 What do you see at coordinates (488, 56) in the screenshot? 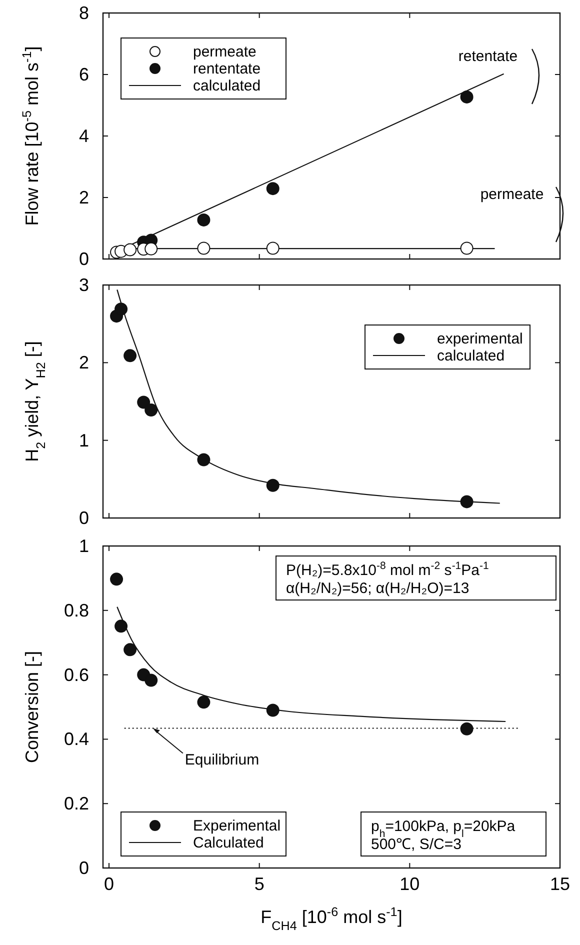
I see `annotation: retentate` at bounding box center [488, 56].